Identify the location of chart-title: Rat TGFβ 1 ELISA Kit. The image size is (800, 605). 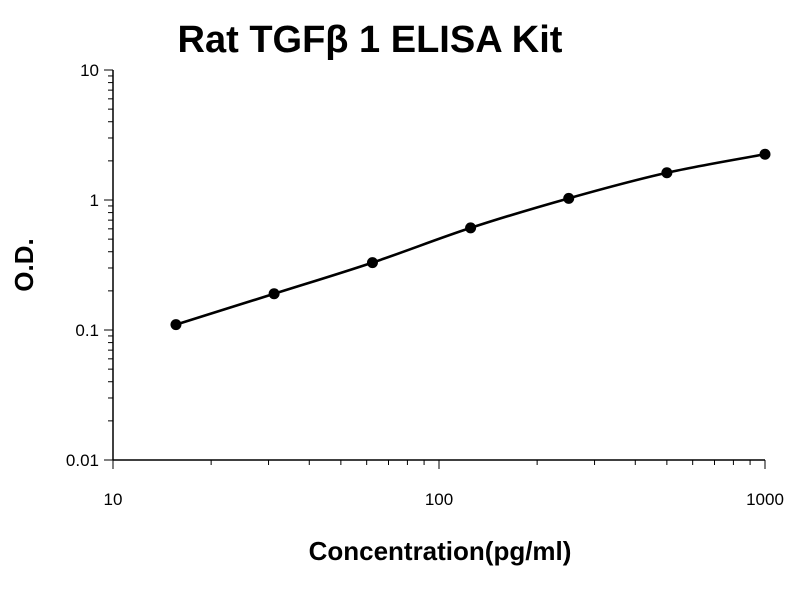
(370, 40).